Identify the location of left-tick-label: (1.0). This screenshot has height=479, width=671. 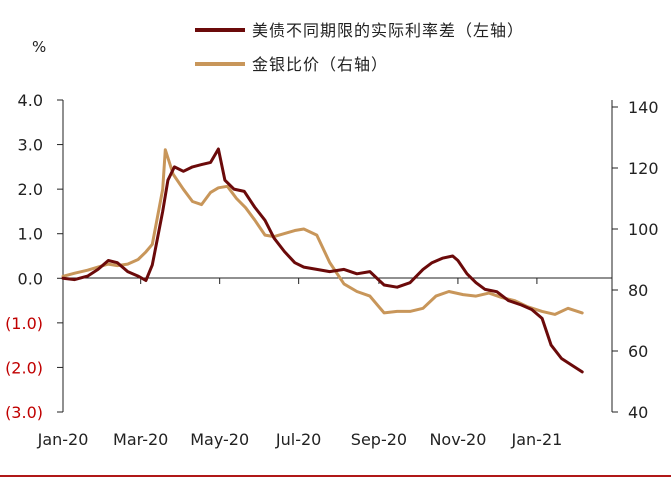
(24, 323).